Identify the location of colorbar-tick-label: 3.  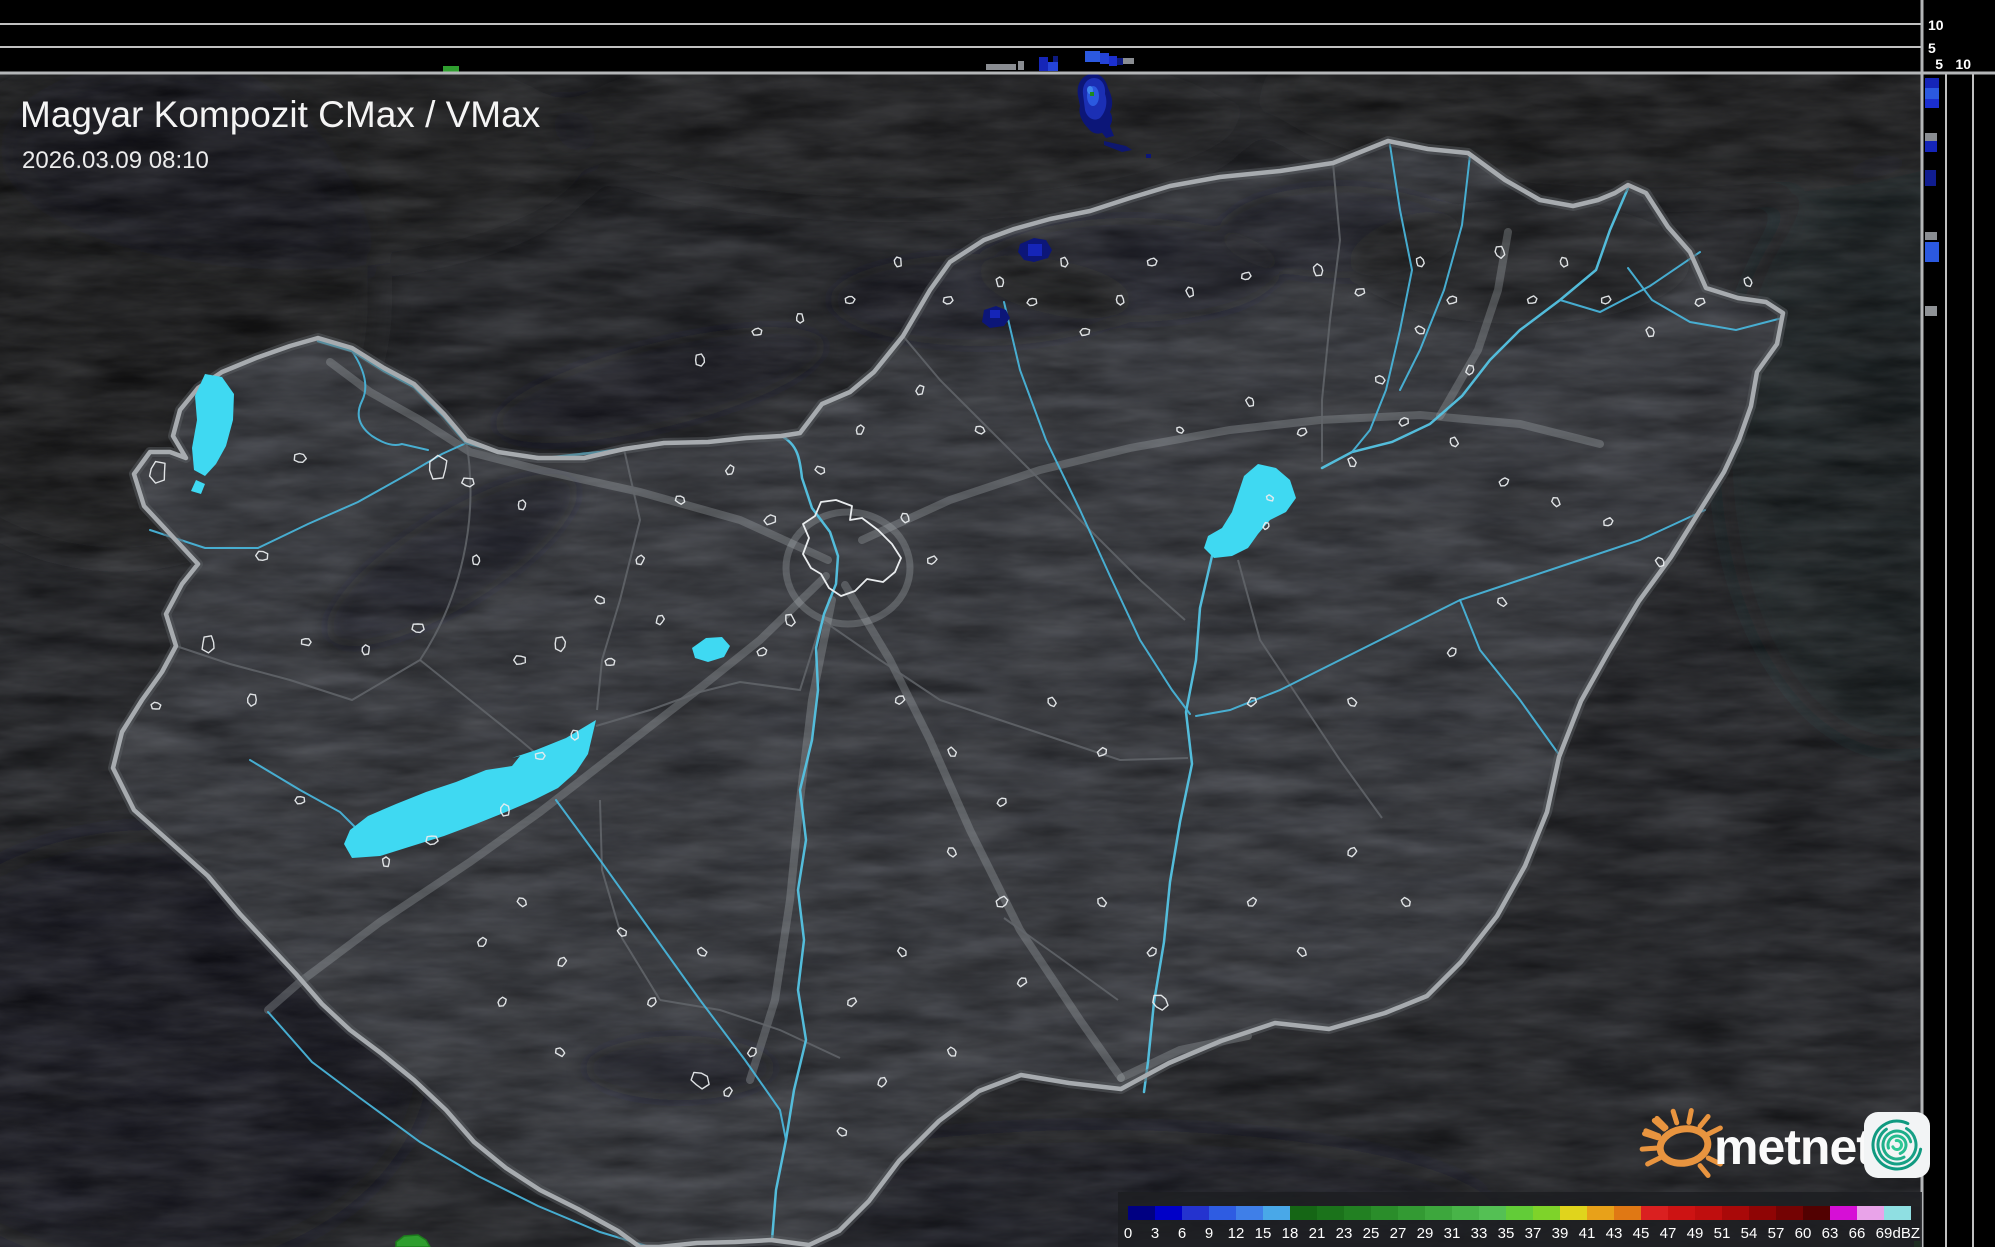
(1155, 1233).